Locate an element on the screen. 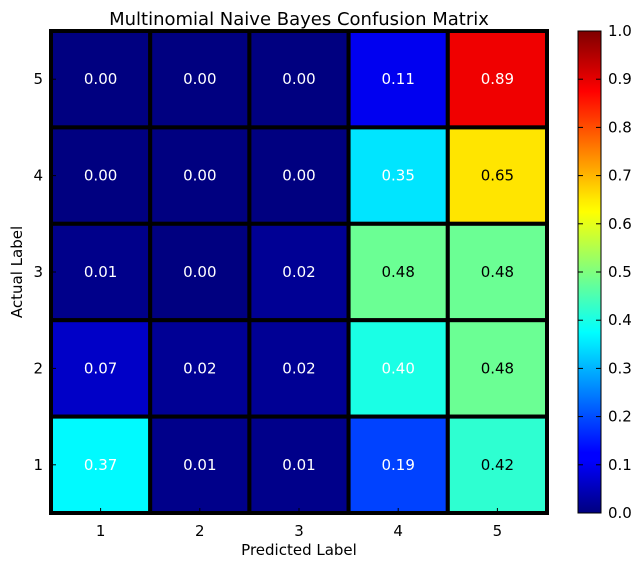 The width and height of the screenshot is (644, 570). cell-label-actual-1-predicted-1: 0.37 is located at coordinates (100, 465).